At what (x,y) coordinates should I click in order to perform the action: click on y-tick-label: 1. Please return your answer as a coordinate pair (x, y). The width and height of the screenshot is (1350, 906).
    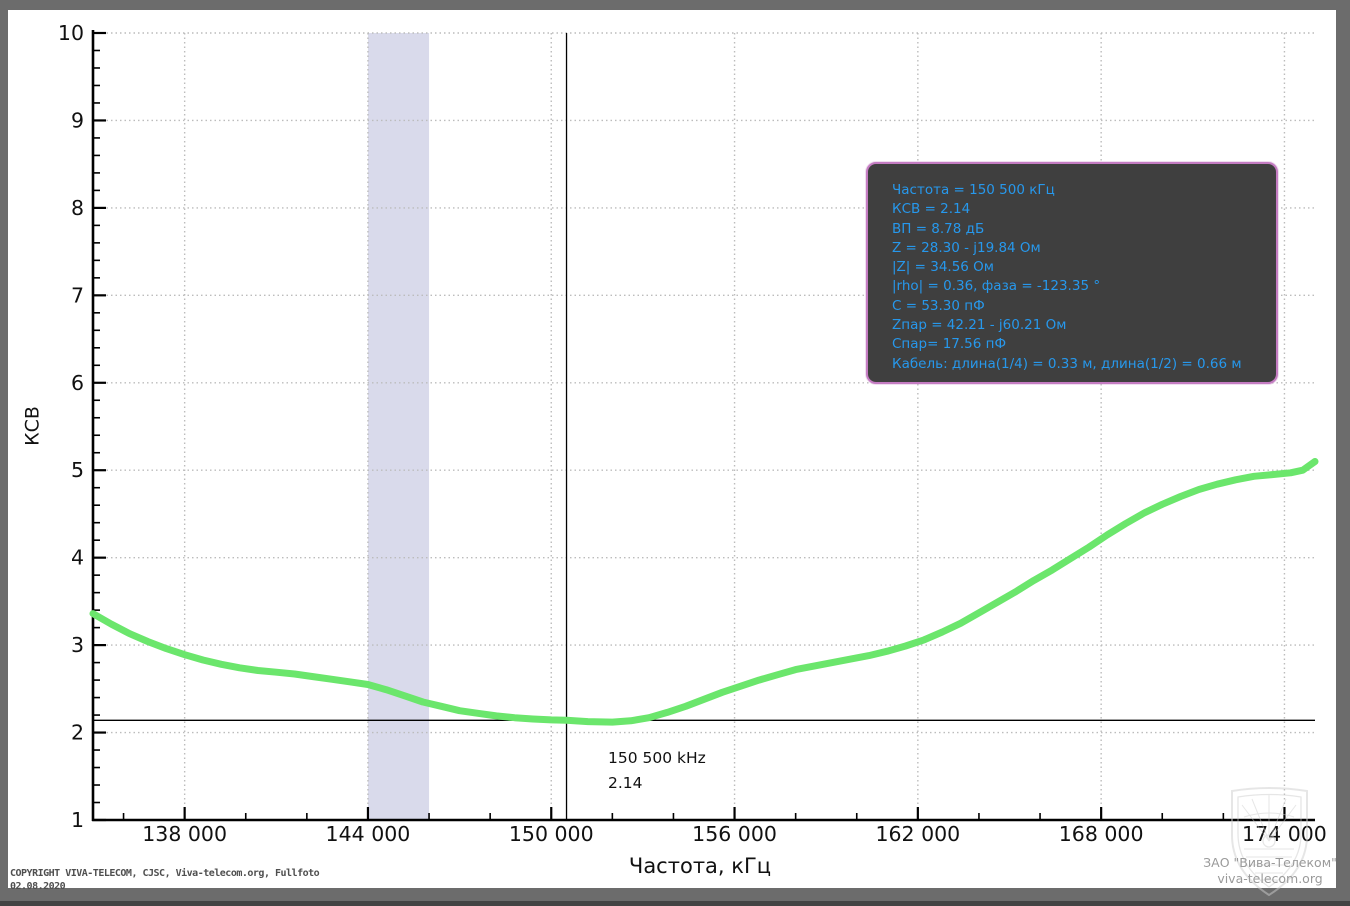
    Looking at the image, I should click on (77, 820).